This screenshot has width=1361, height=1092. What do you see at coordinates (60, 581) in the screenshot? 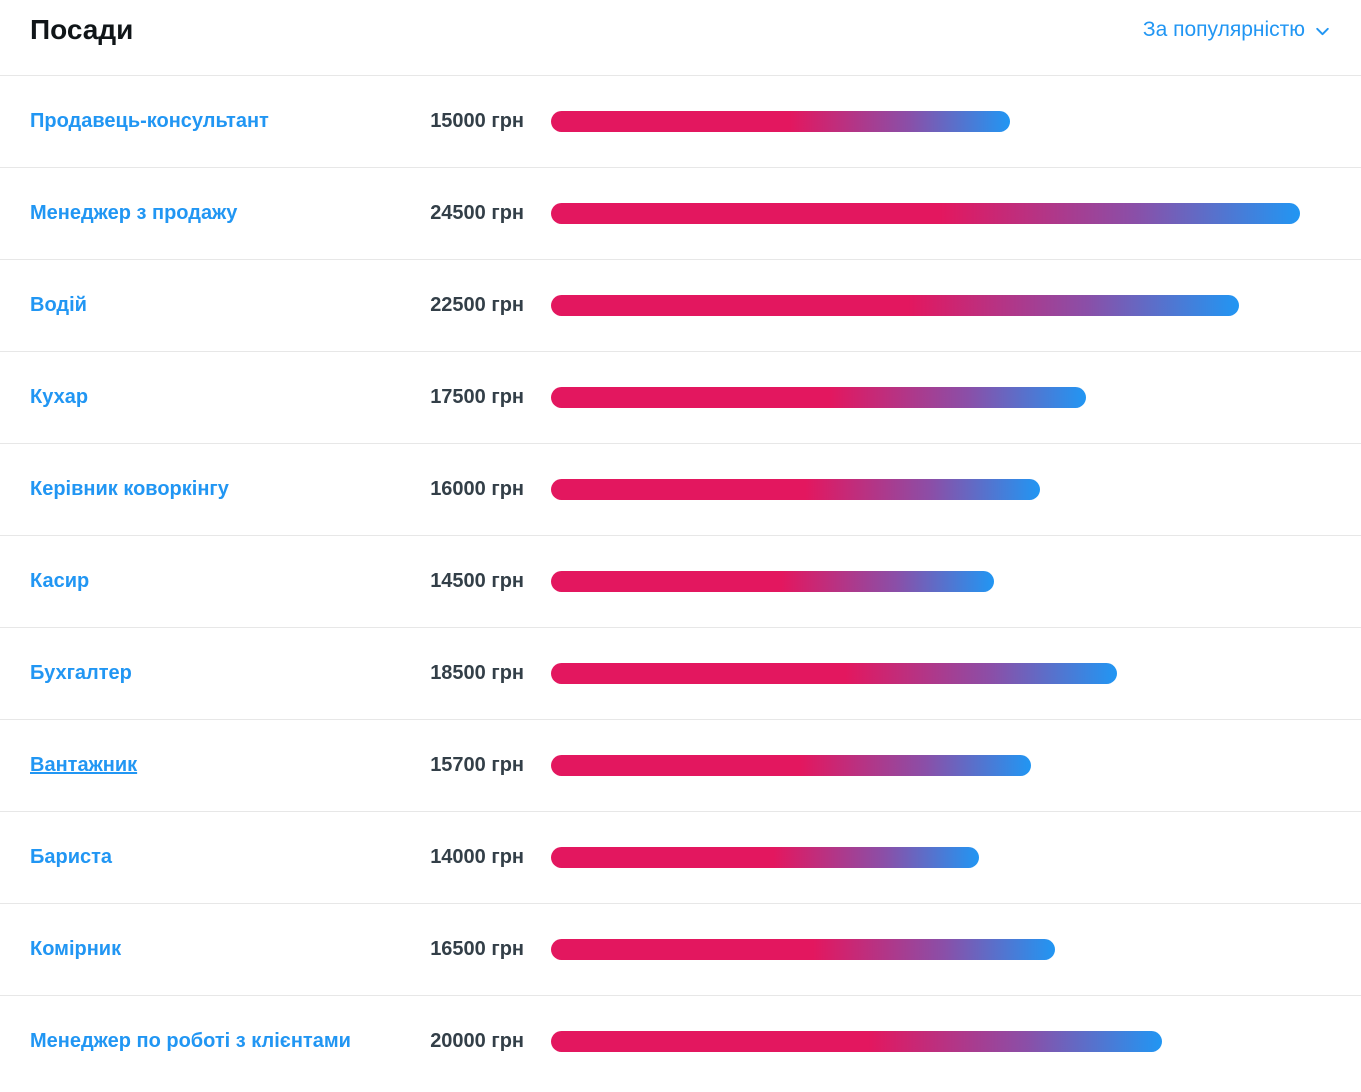
I see `position-link: Касир` at bounding box center [60, 581].